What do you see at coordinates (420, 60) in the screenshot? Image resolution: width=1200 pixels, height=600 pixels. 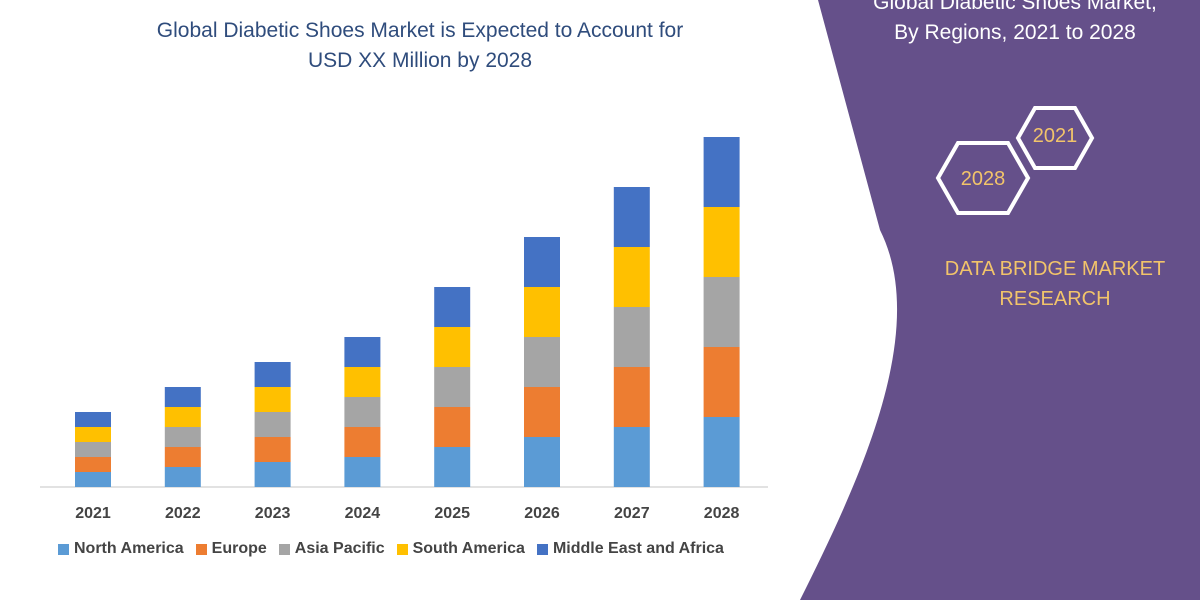 I see `title-line-2: USD XX Million by 2028` at bounding box center [420, 60].